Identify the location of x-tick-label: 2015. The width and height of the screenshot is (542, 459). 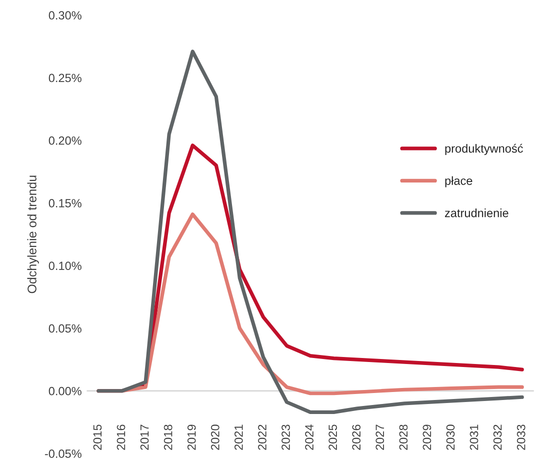
(97, 437).